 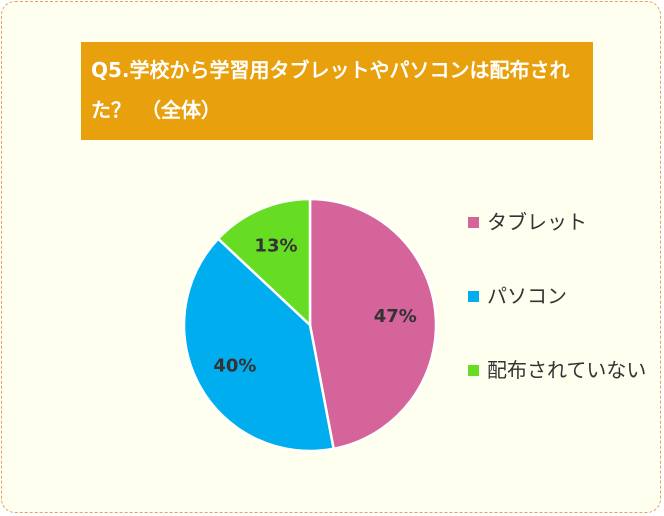 I want to click on legend-item: 配布されていない, so click(x=563, y=370).